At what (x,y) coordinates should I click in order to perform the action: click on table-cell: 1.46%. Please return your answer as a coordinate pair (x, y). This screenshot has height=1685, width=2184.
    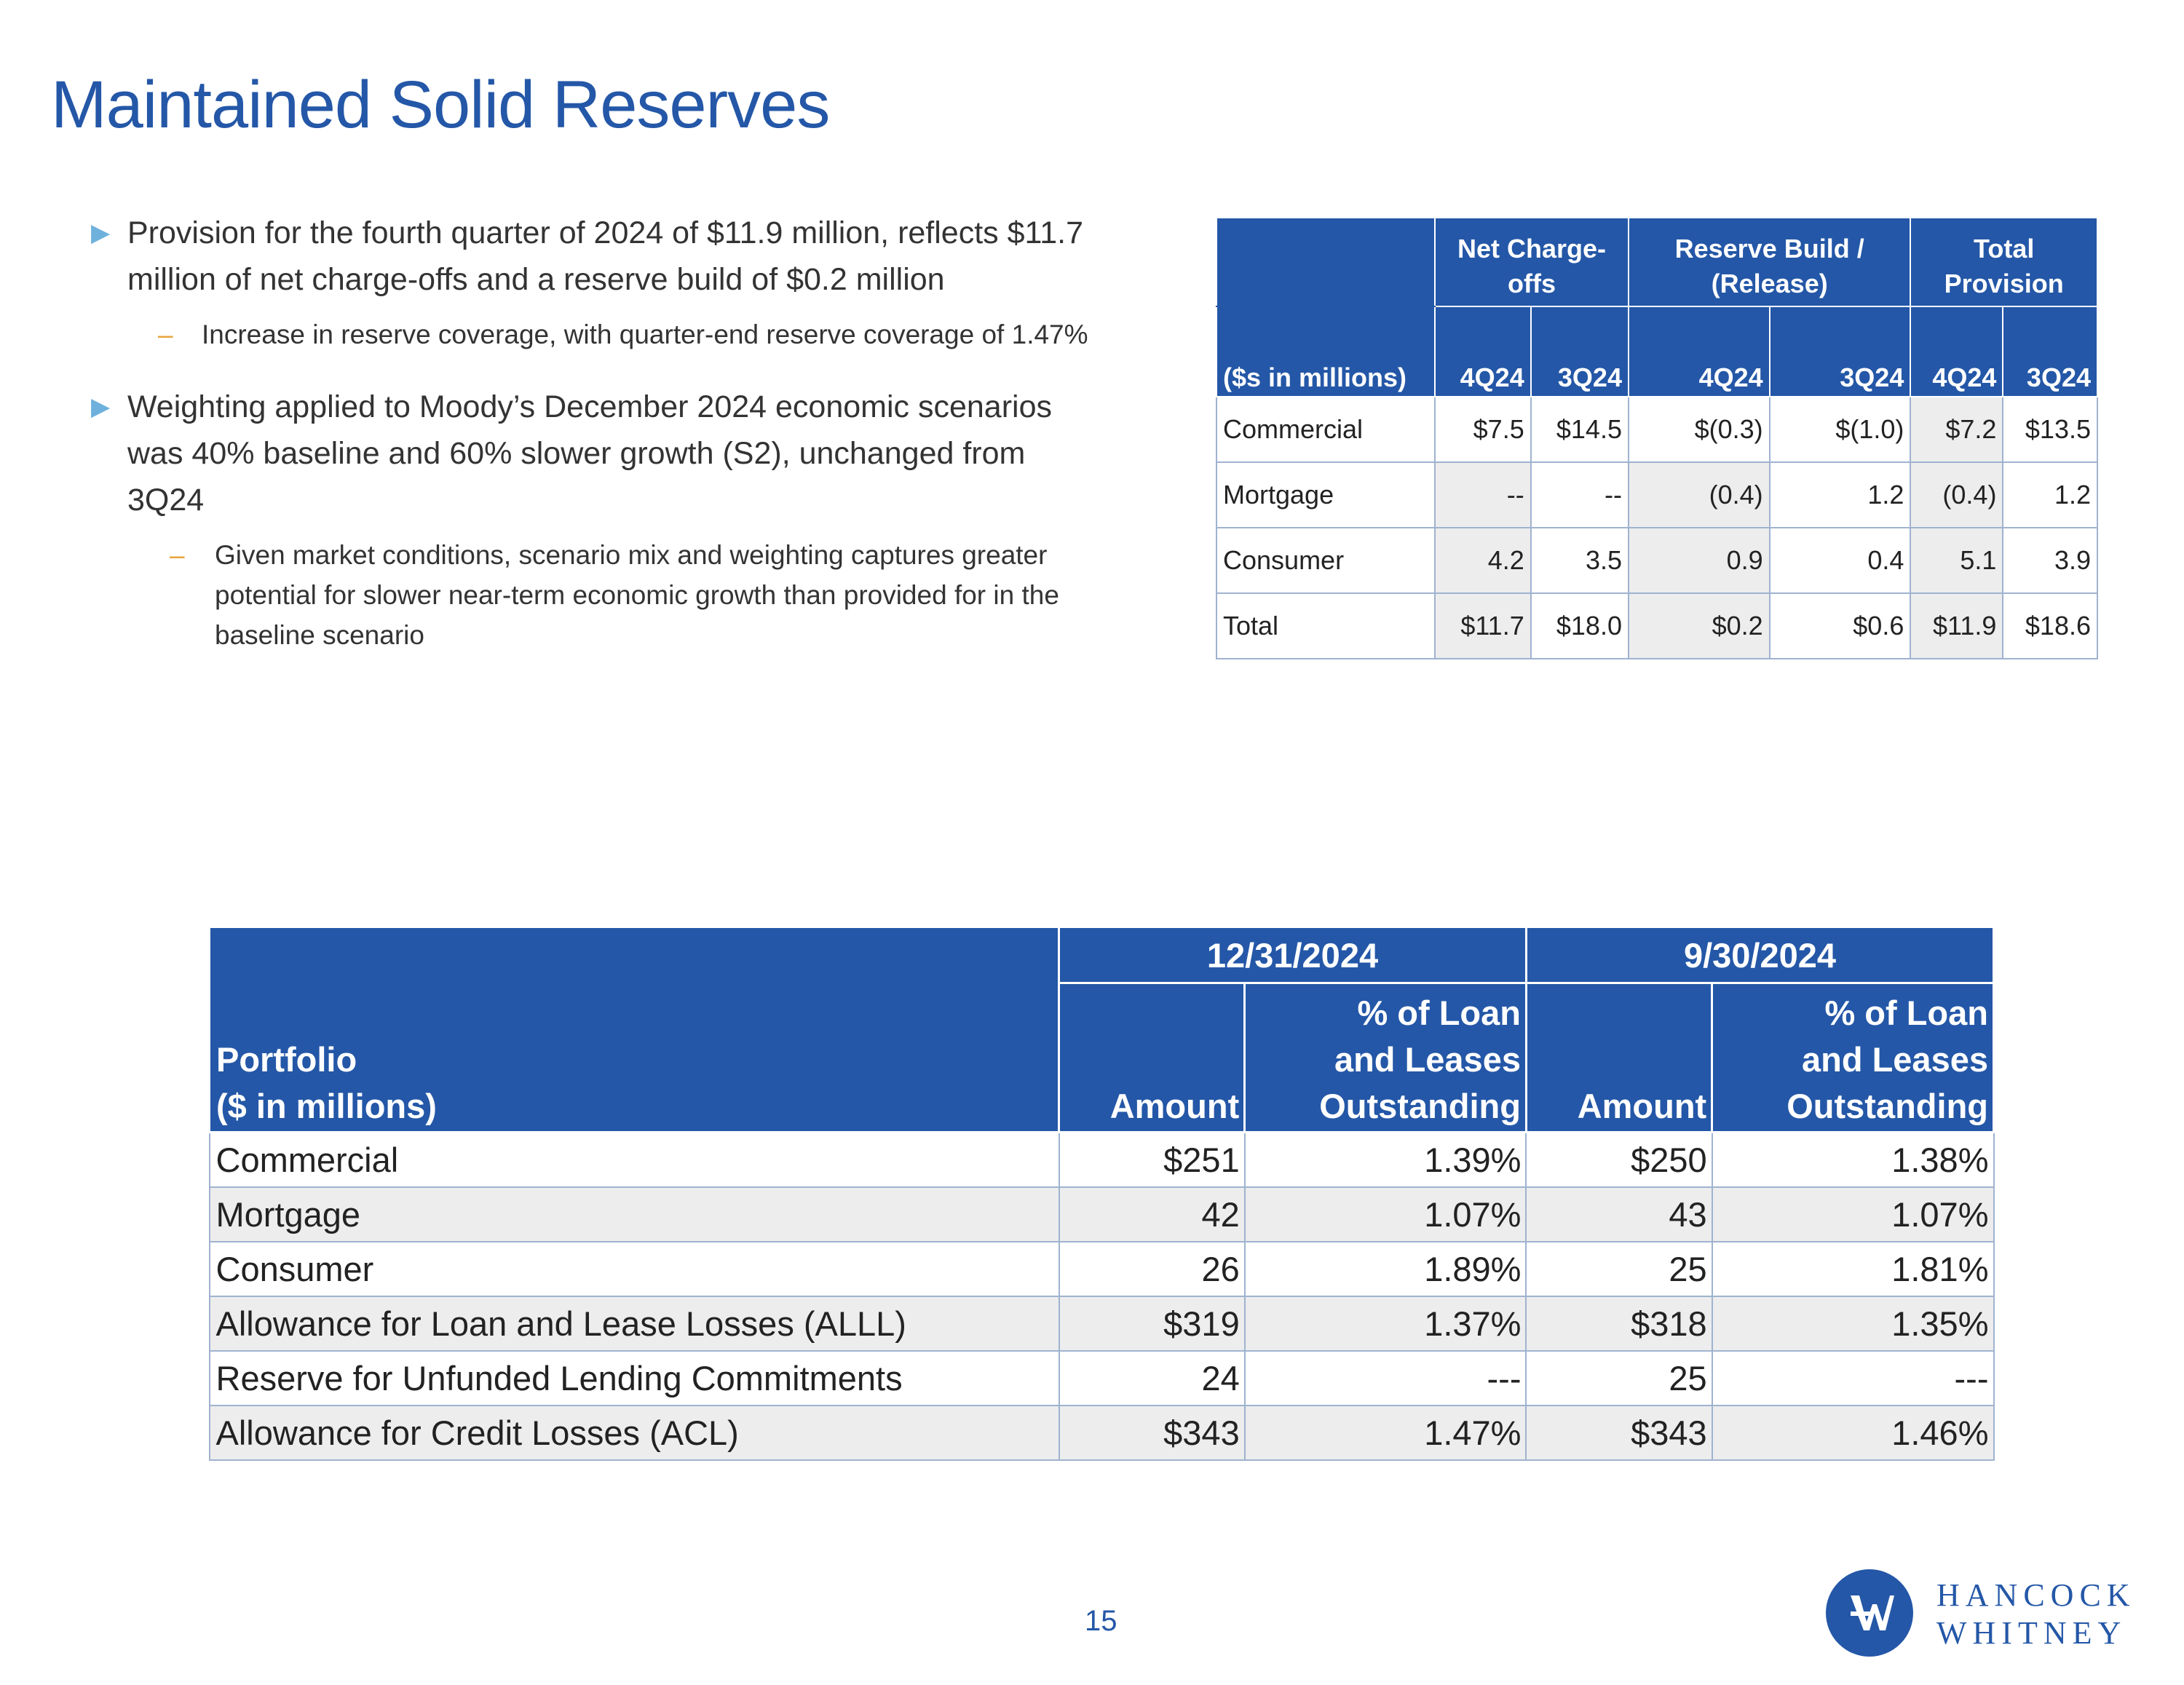
    Looking at the image, I should click on (1853, 1433).